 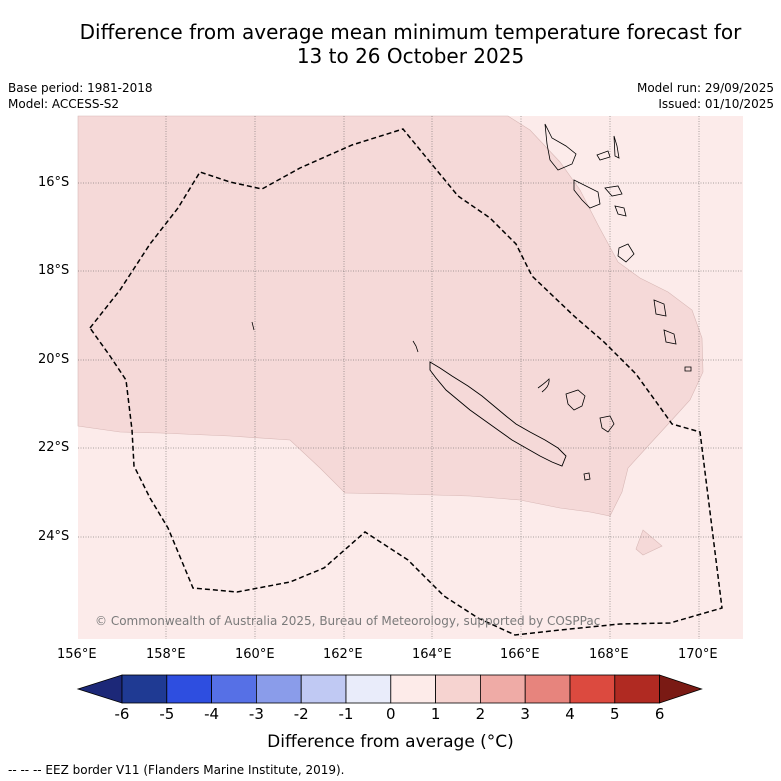 What do you see at coordinates (607, 424) in the screenshot?
I see `mare` at bounding box center [607, 424].